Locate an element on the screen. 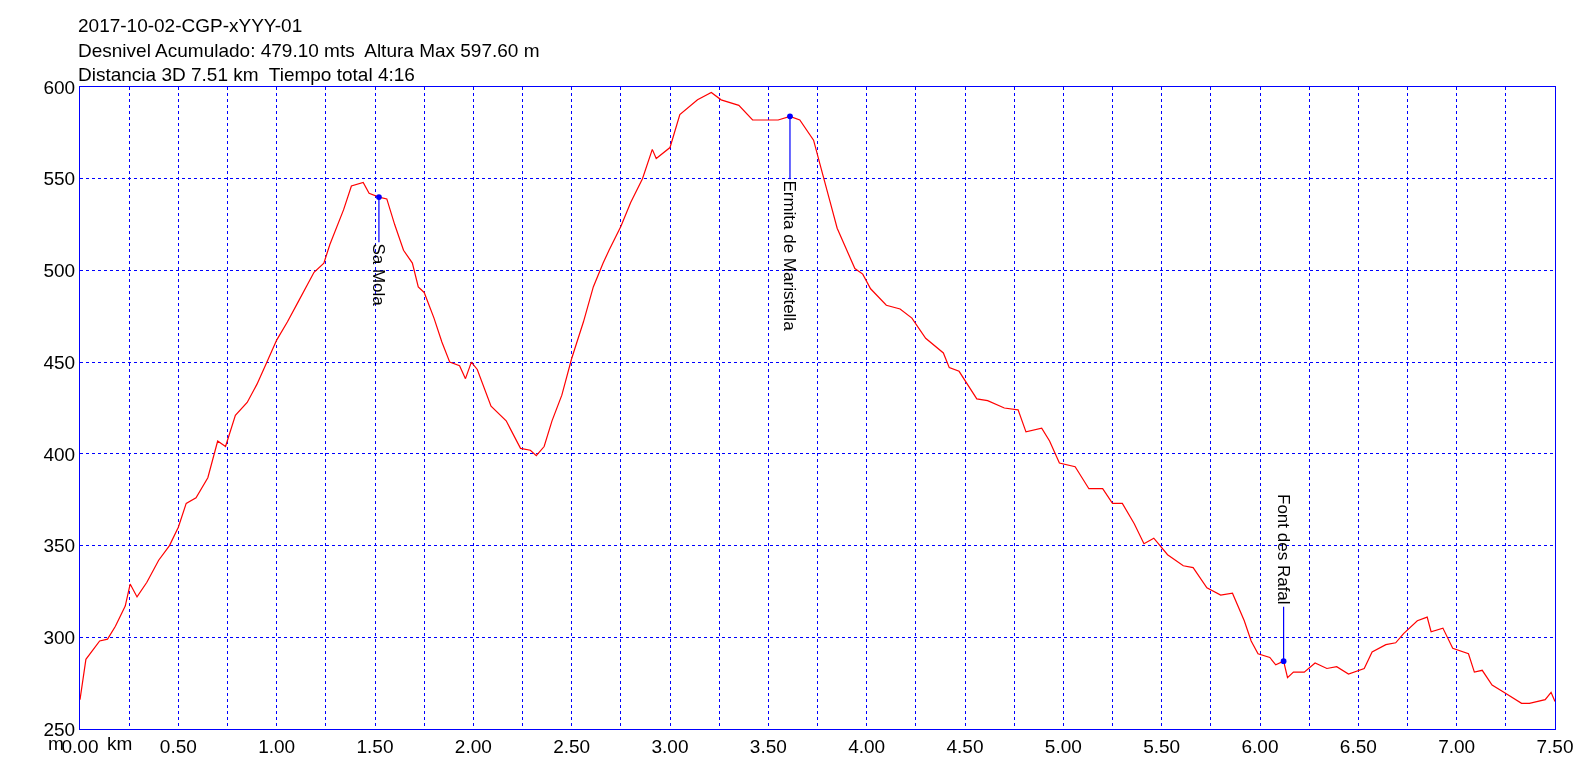 The width and height of the screenshot is (1596, 769). x-tick-label: 7.00 is located at coordinates (1457, 746).